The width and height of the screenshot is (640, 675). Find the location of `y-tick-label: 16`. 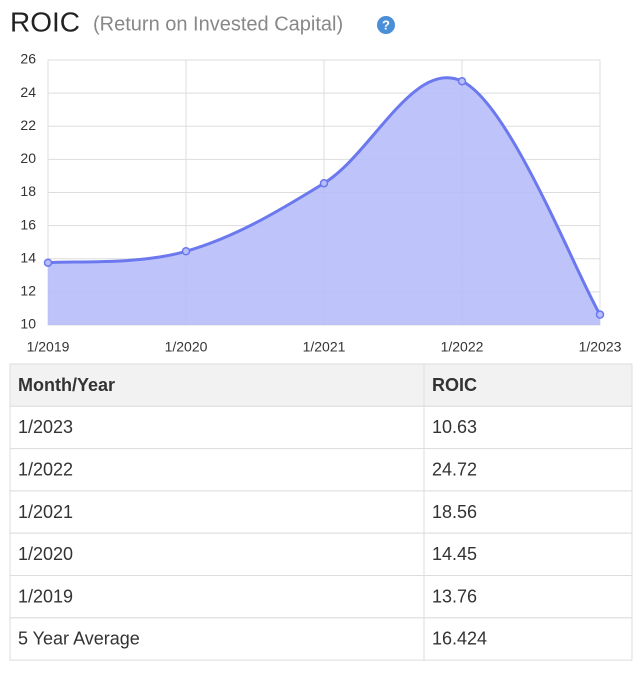

y-tick-label: 16 is located at coordinates (28, 224).